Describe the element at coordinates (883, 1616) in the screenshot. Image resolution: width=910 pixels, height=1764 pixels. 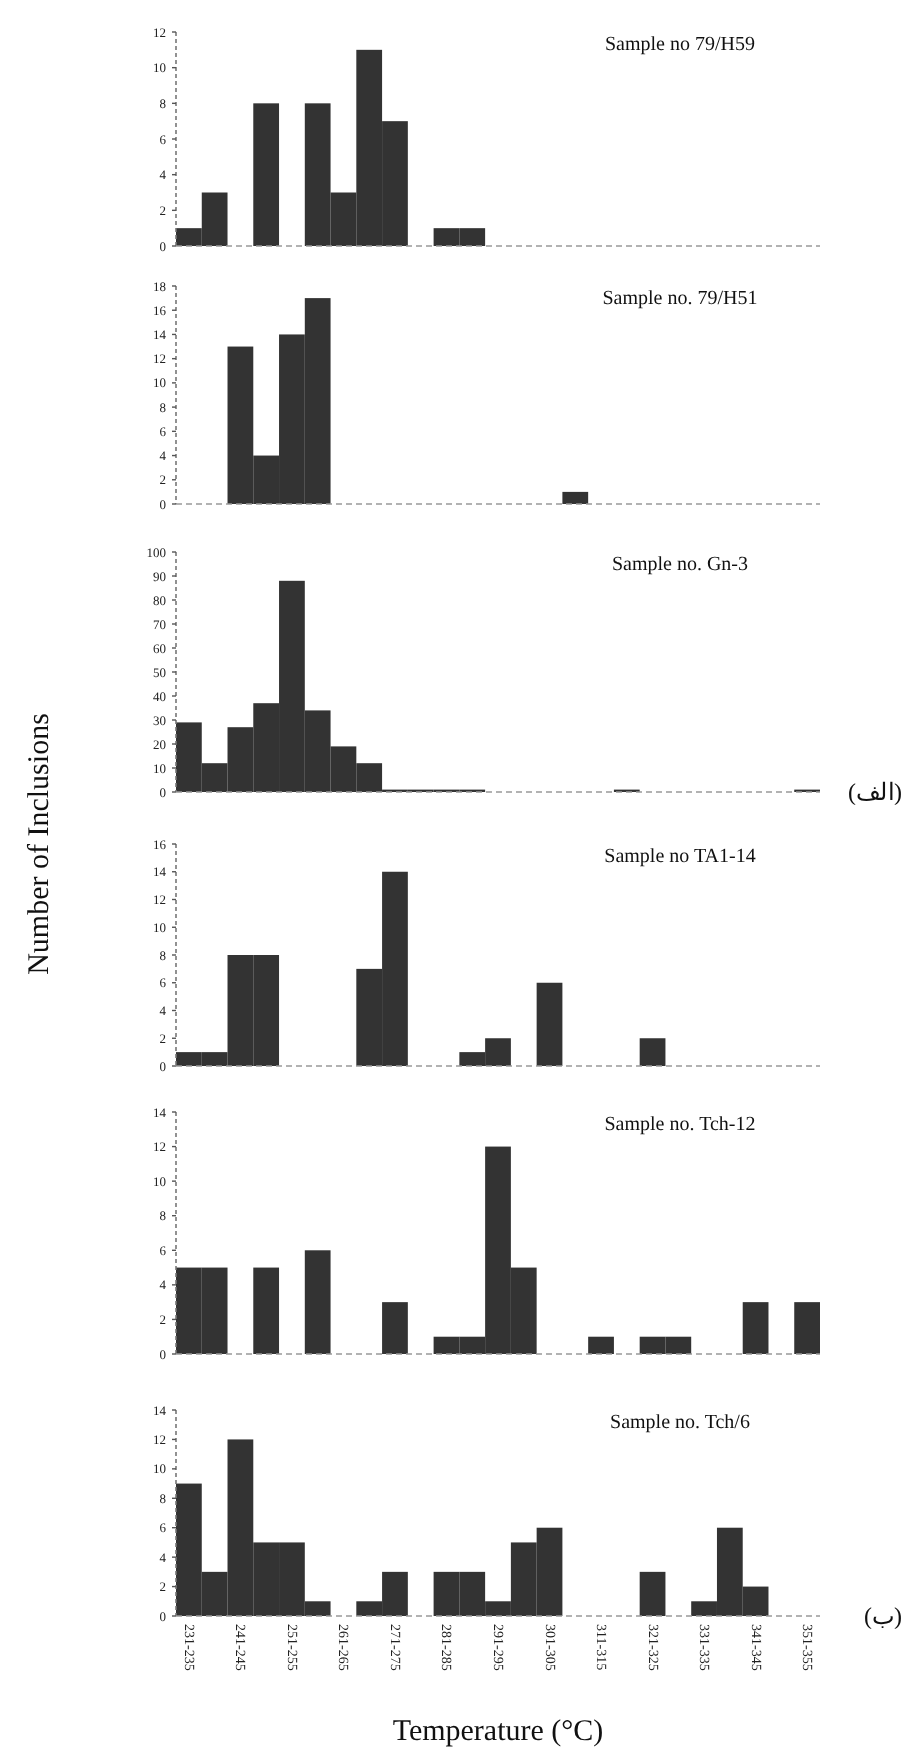
I see `text: (ب)` at that location.